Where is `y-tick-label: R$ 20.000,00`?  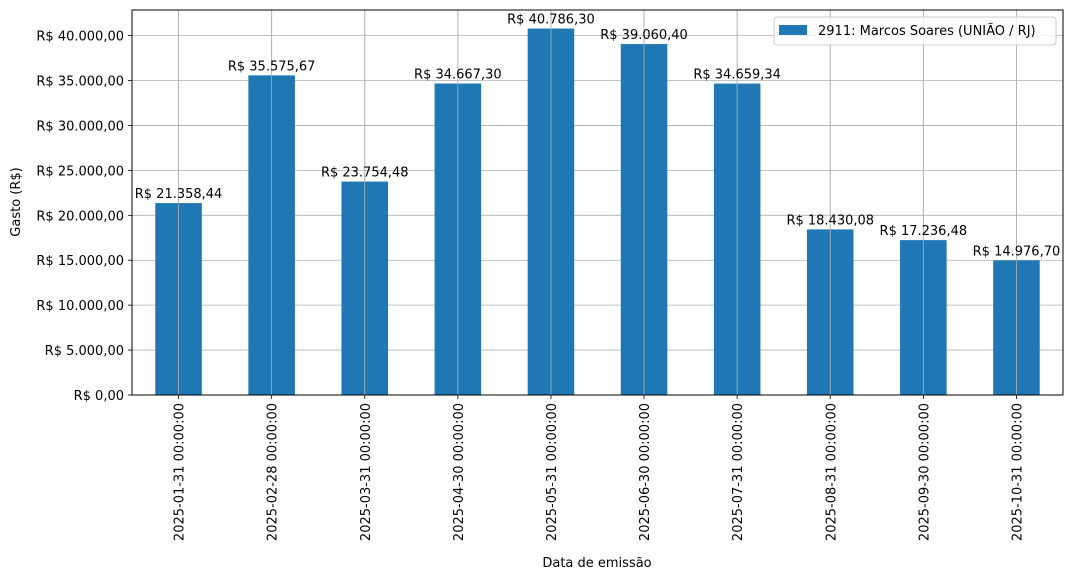
y-tick-label: R$ 20.000,00 is located at coordinates (80, 216).